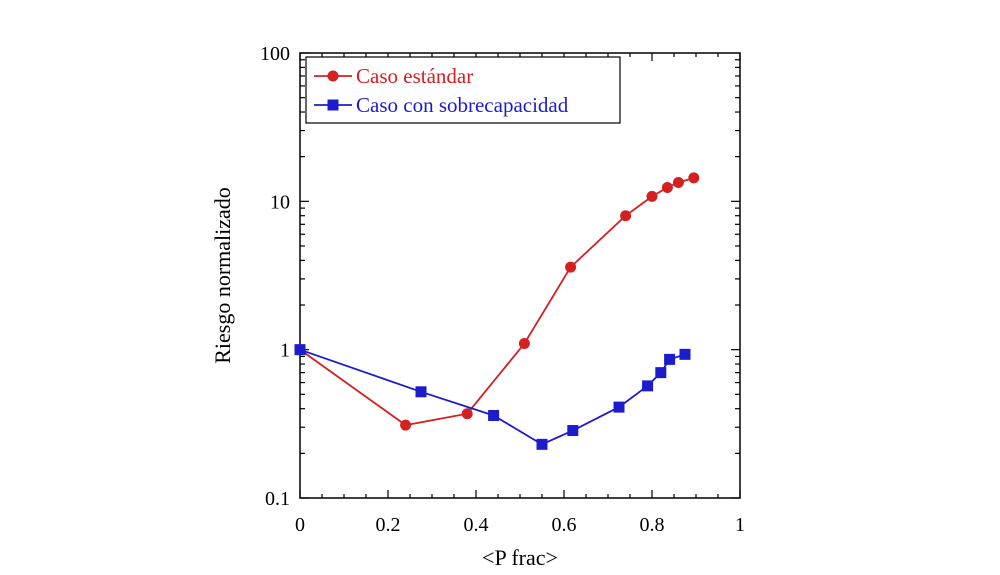 The width and height of the screenshot is (1000, 575). Describe the element at coordinates (222, 275) in the screenshot. I see `y-axis-label: Riesgo normalizado` at that location.